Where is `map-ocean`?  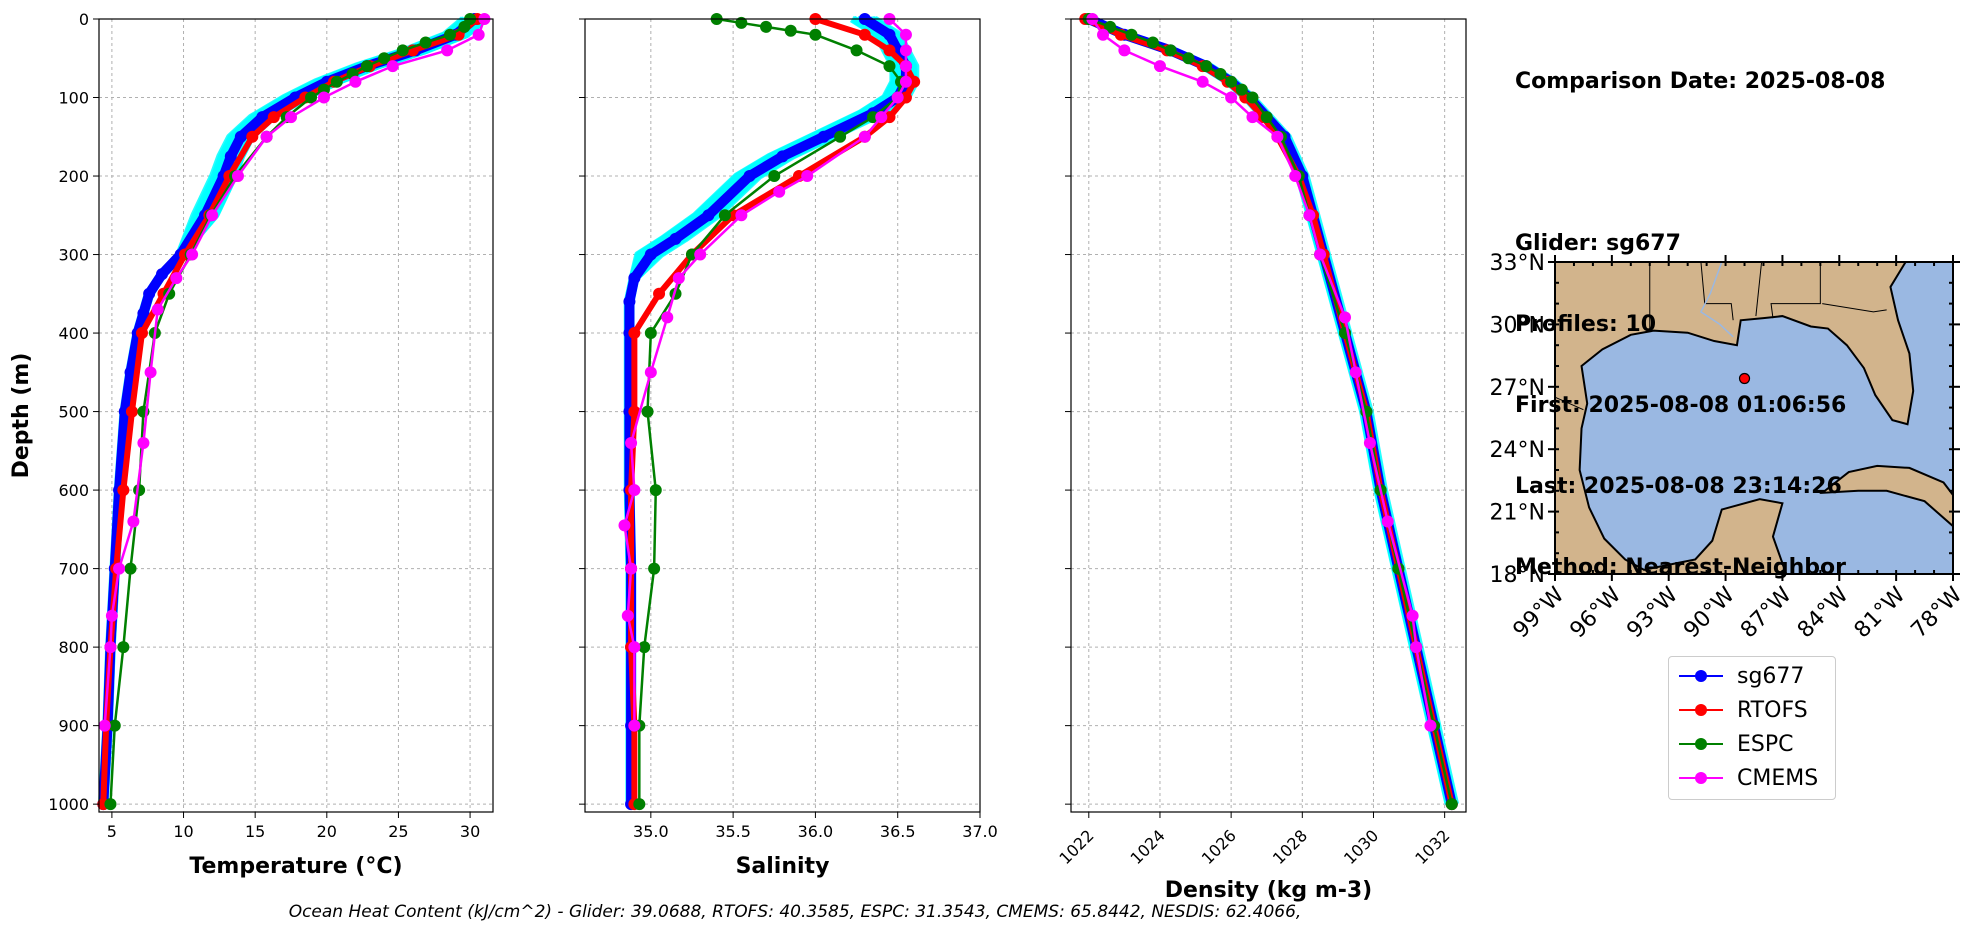
map-ocean is located at coordinates (1766, 418).